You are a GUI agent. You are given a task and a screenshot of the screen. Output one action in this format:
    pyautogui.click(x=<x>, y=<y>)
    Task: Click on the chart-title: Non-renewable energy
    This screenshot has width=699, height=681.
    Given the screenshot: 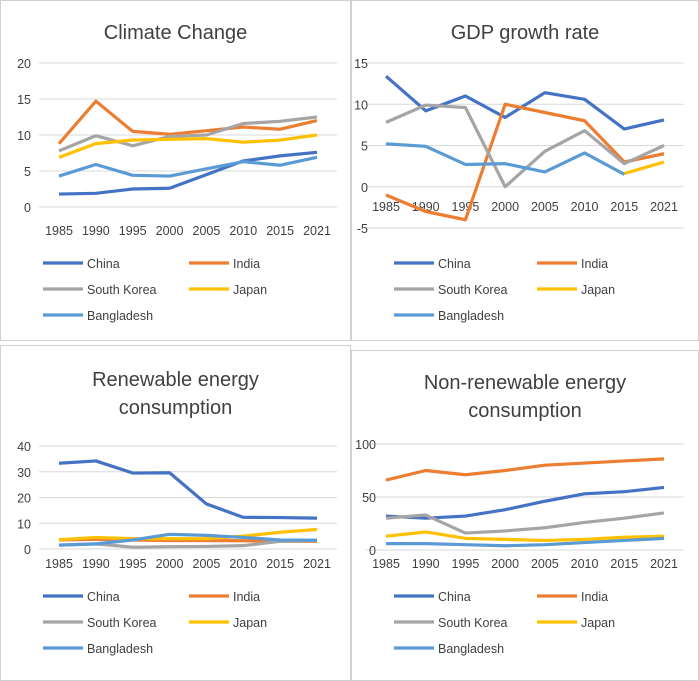 What is the action you would take?
    pyautogui.click(x=525, y=383)
    